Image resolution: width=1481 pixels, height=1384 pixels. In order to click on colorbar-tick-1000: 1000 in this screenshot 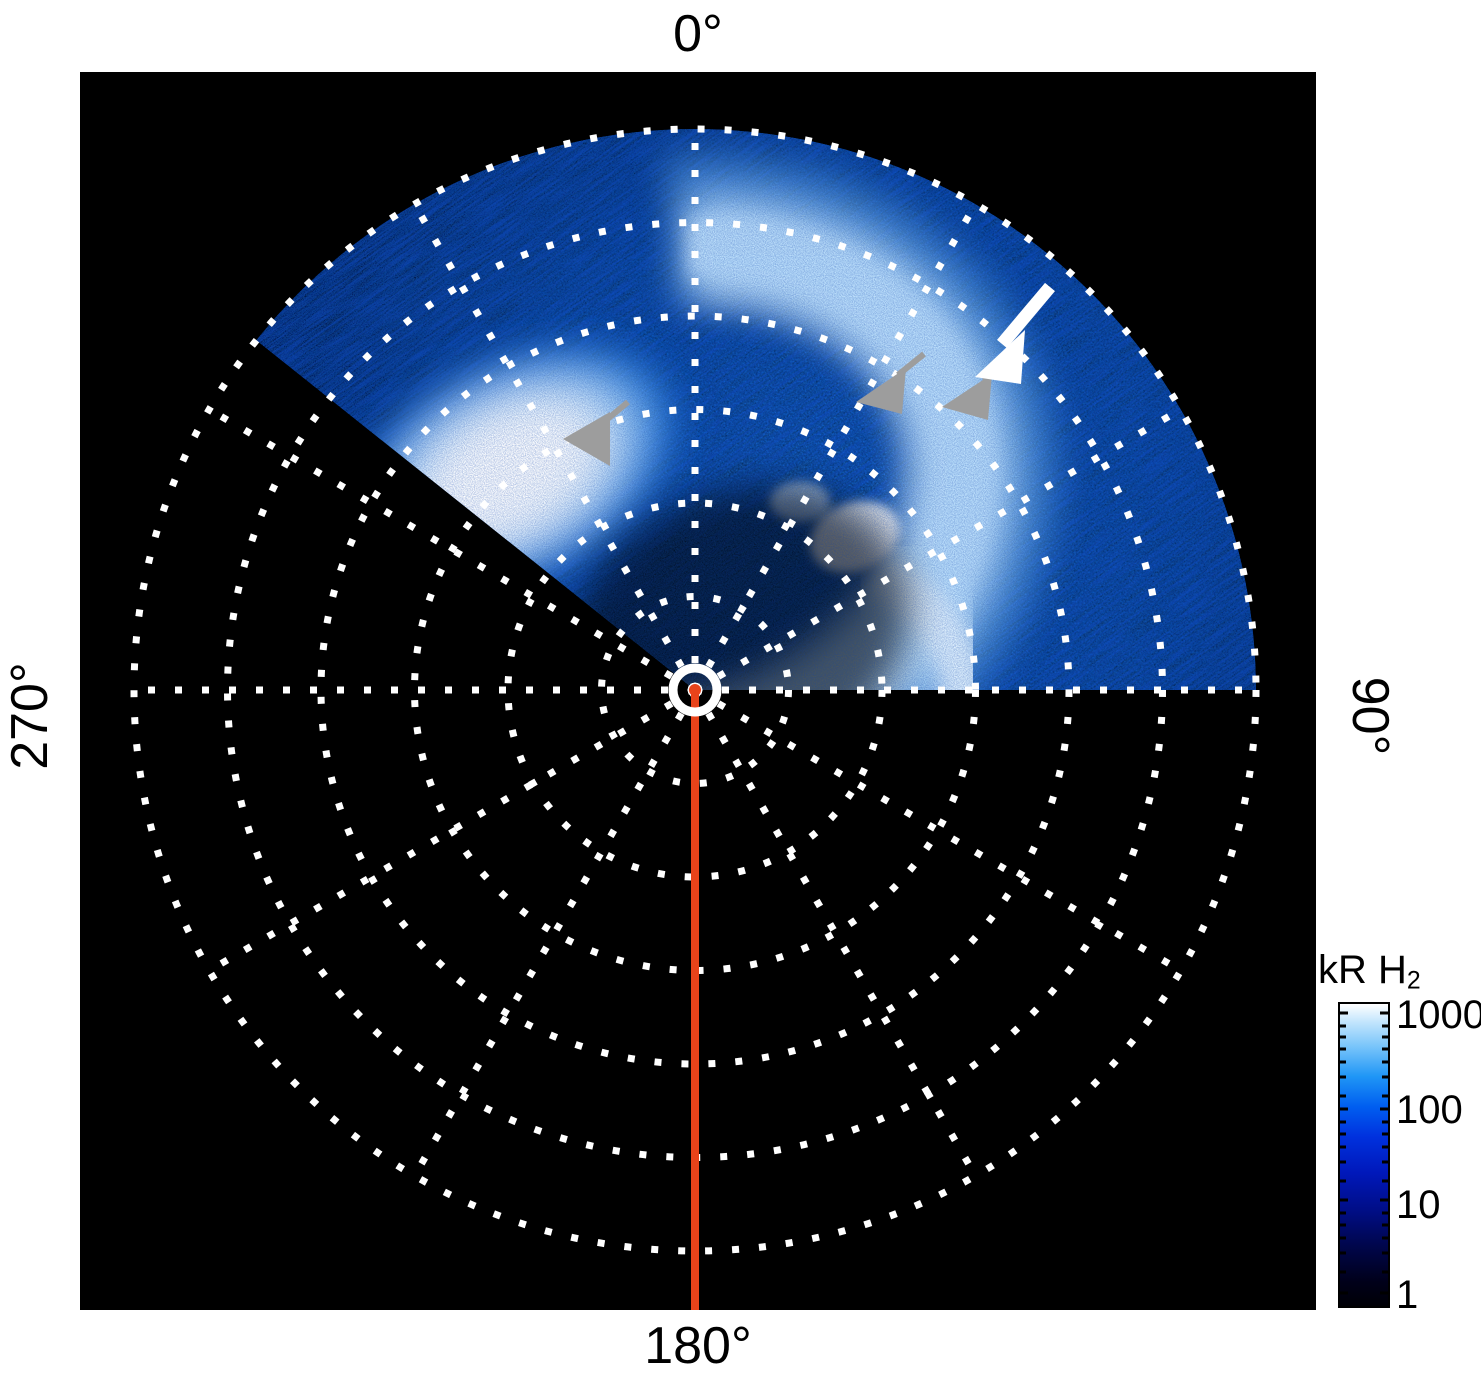, I will do `click(1438, 1015)`.